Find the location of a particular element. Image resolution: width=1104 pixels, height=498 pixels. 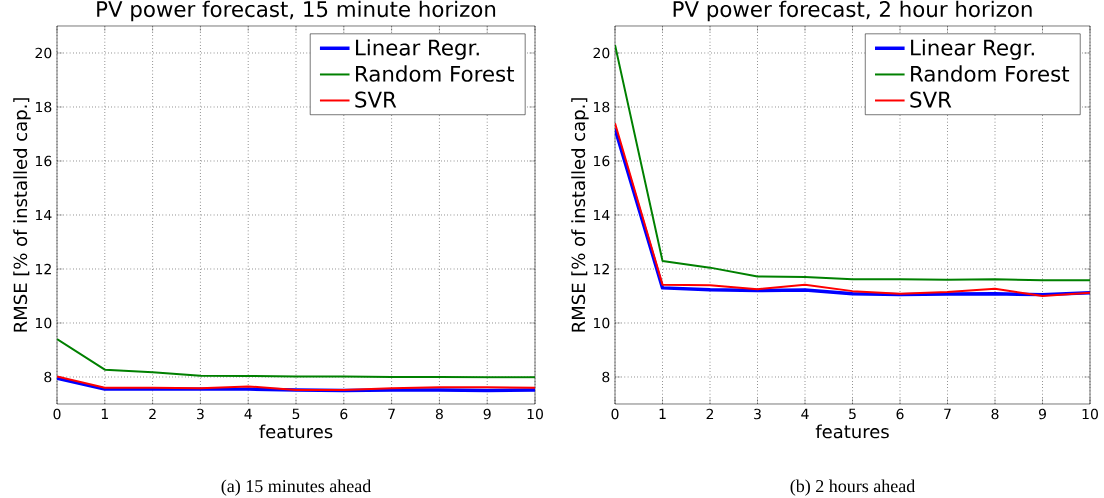

text: (b) 2 hours ahead is located at coordinates (853, 487).